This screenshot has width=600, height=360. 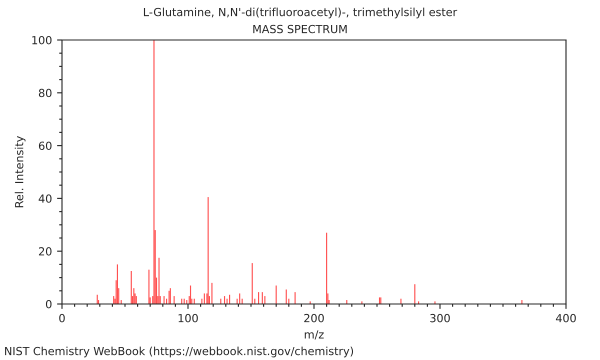 I want to click on x-tick-label: 100, so click(x=188, y=318).